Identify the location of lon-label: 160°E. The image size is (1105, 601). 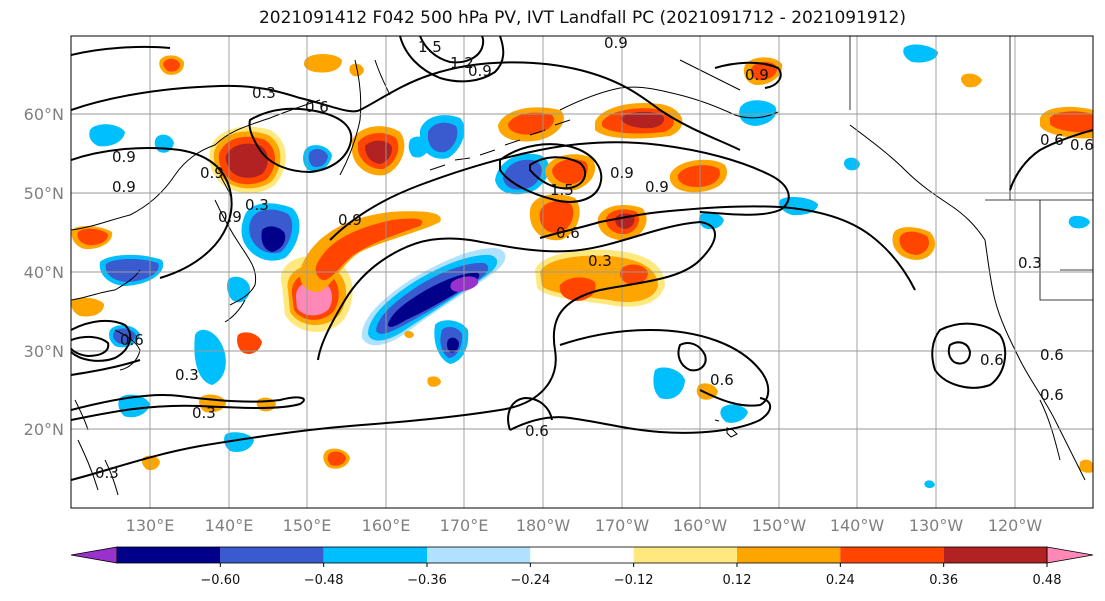
(386, 525).